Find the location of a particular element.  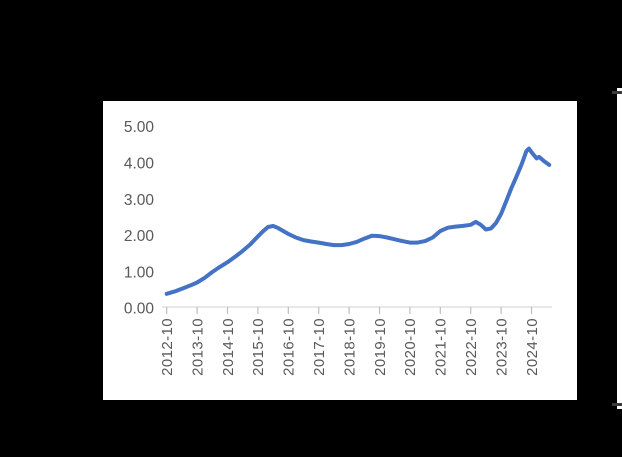

x-tick-label: 2020-10 is located at coordinates (410, 347).